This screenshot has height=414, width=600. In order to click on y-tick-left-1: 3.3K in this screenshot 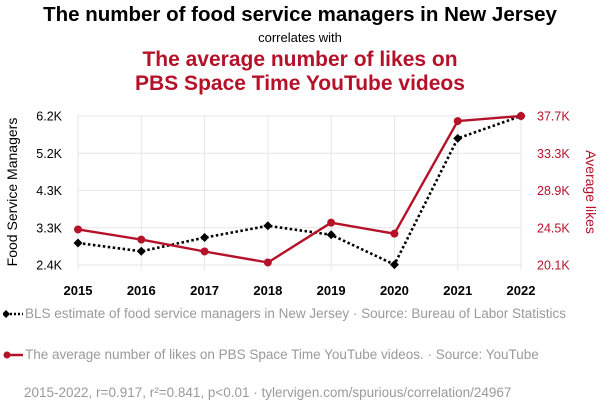, I will do `click(49, 228)`.